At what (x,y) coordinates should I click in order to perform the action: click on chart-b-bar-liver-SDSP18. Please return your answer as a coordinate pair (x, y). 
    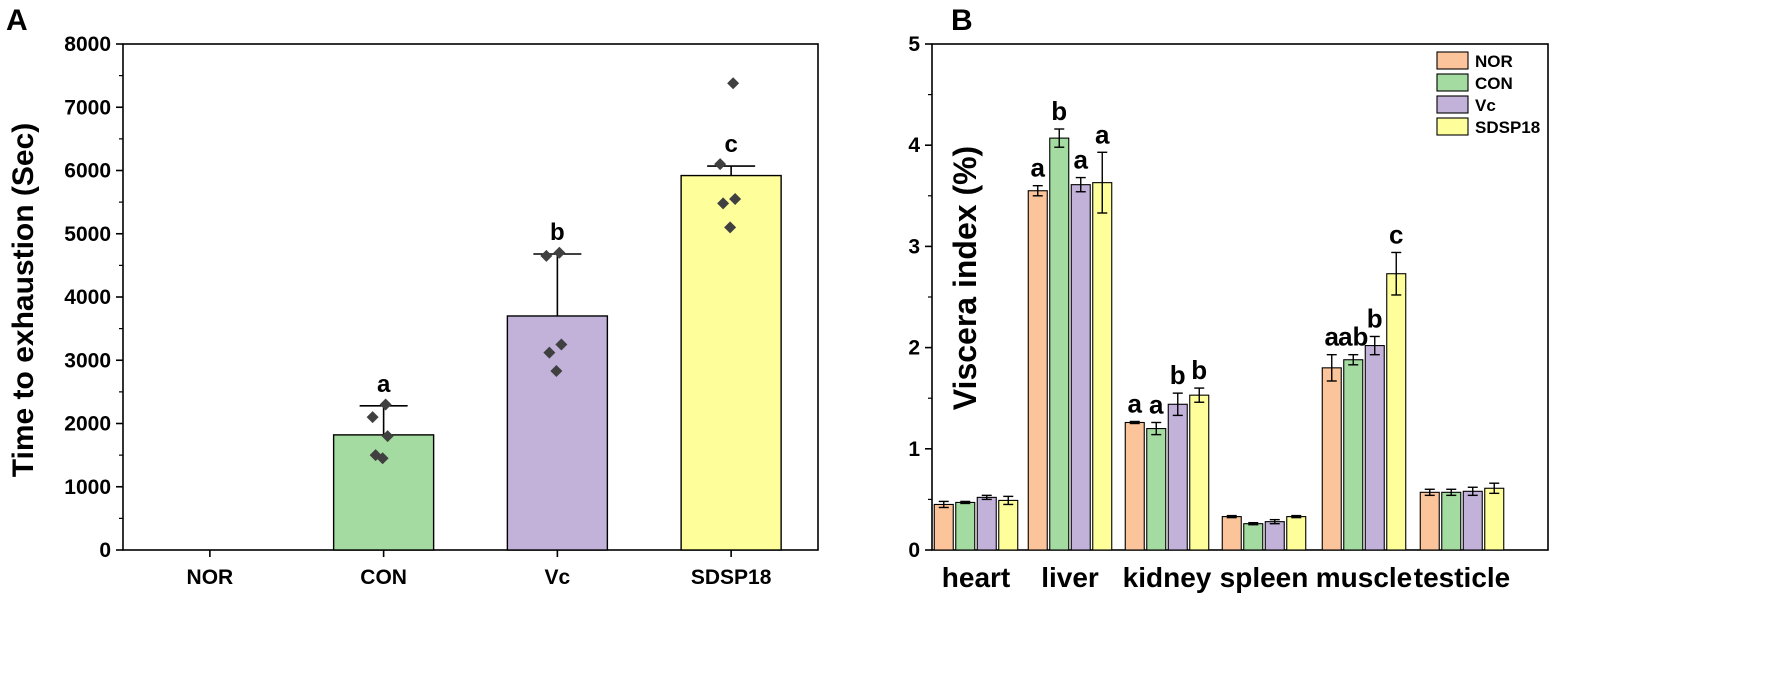
    Looking at the image, I should click on (1102, 366).